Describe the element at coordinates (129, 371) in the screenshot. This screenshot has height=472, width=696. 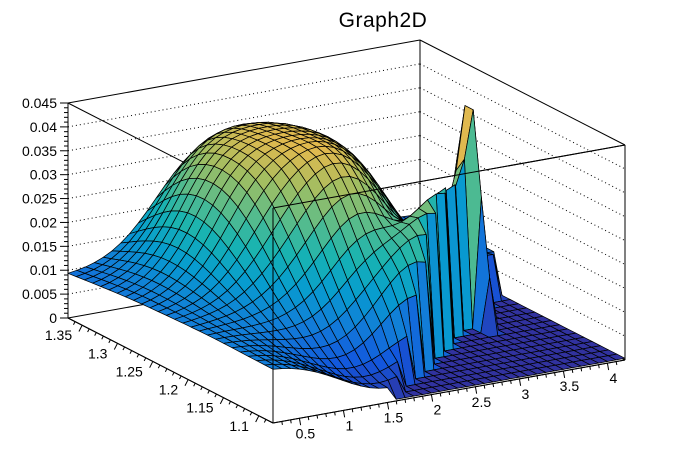
I see `y-axis-label: 1.25` at that location.